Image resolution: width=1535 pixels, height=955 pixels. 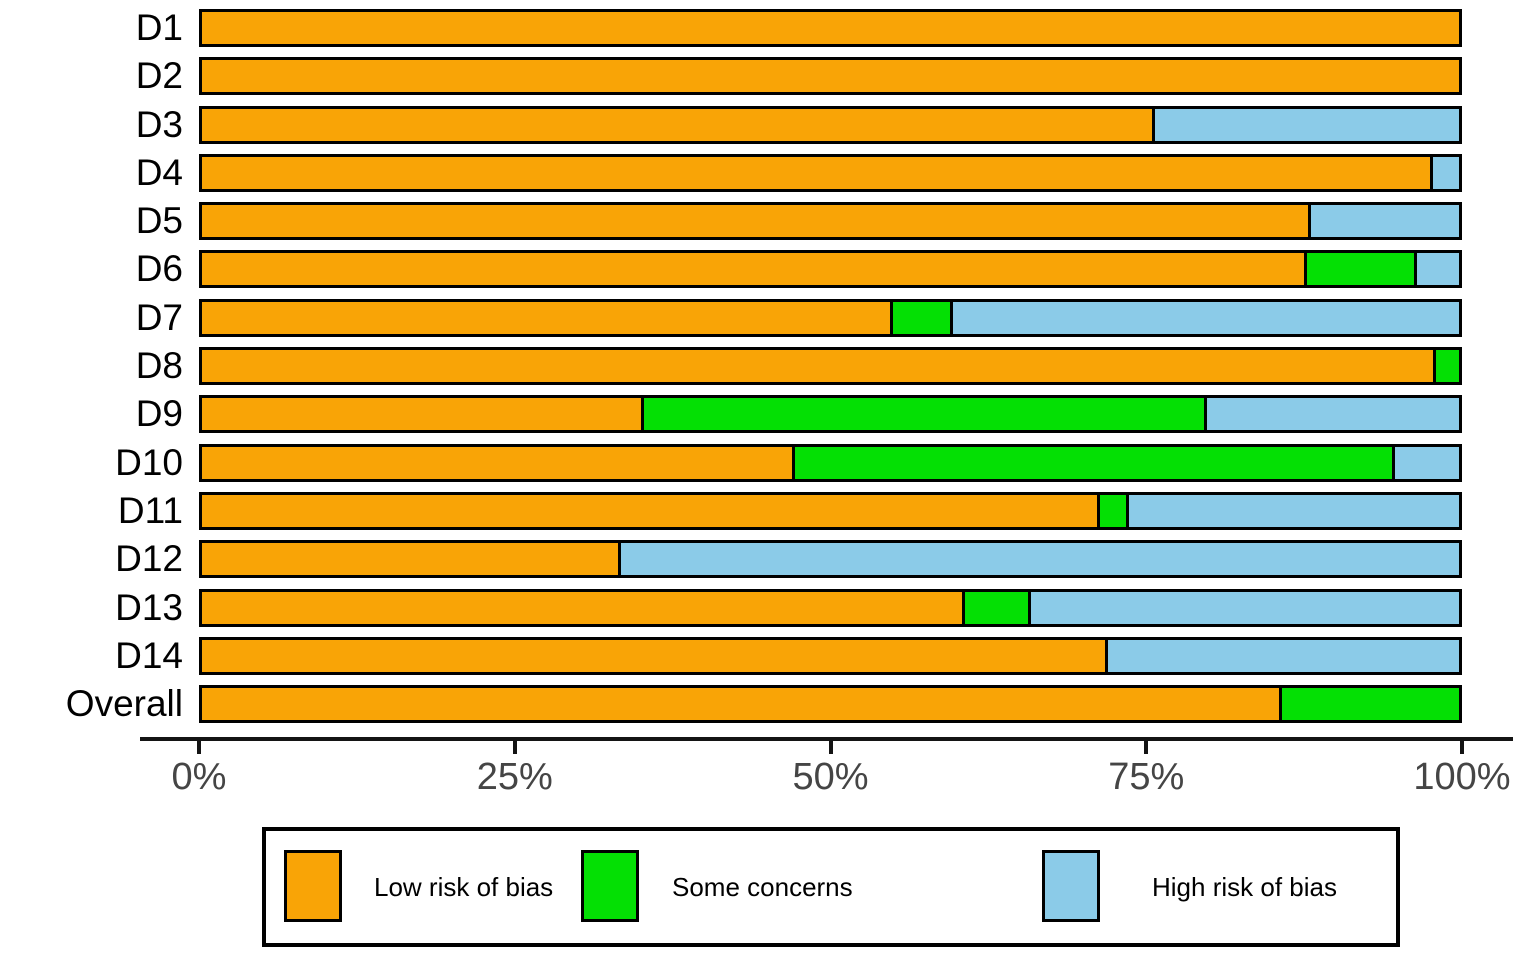 What do you see at coordinates (159, 221) in the screenshot?
I see `category-label-d5: D5` at bounding box center [159, 221].